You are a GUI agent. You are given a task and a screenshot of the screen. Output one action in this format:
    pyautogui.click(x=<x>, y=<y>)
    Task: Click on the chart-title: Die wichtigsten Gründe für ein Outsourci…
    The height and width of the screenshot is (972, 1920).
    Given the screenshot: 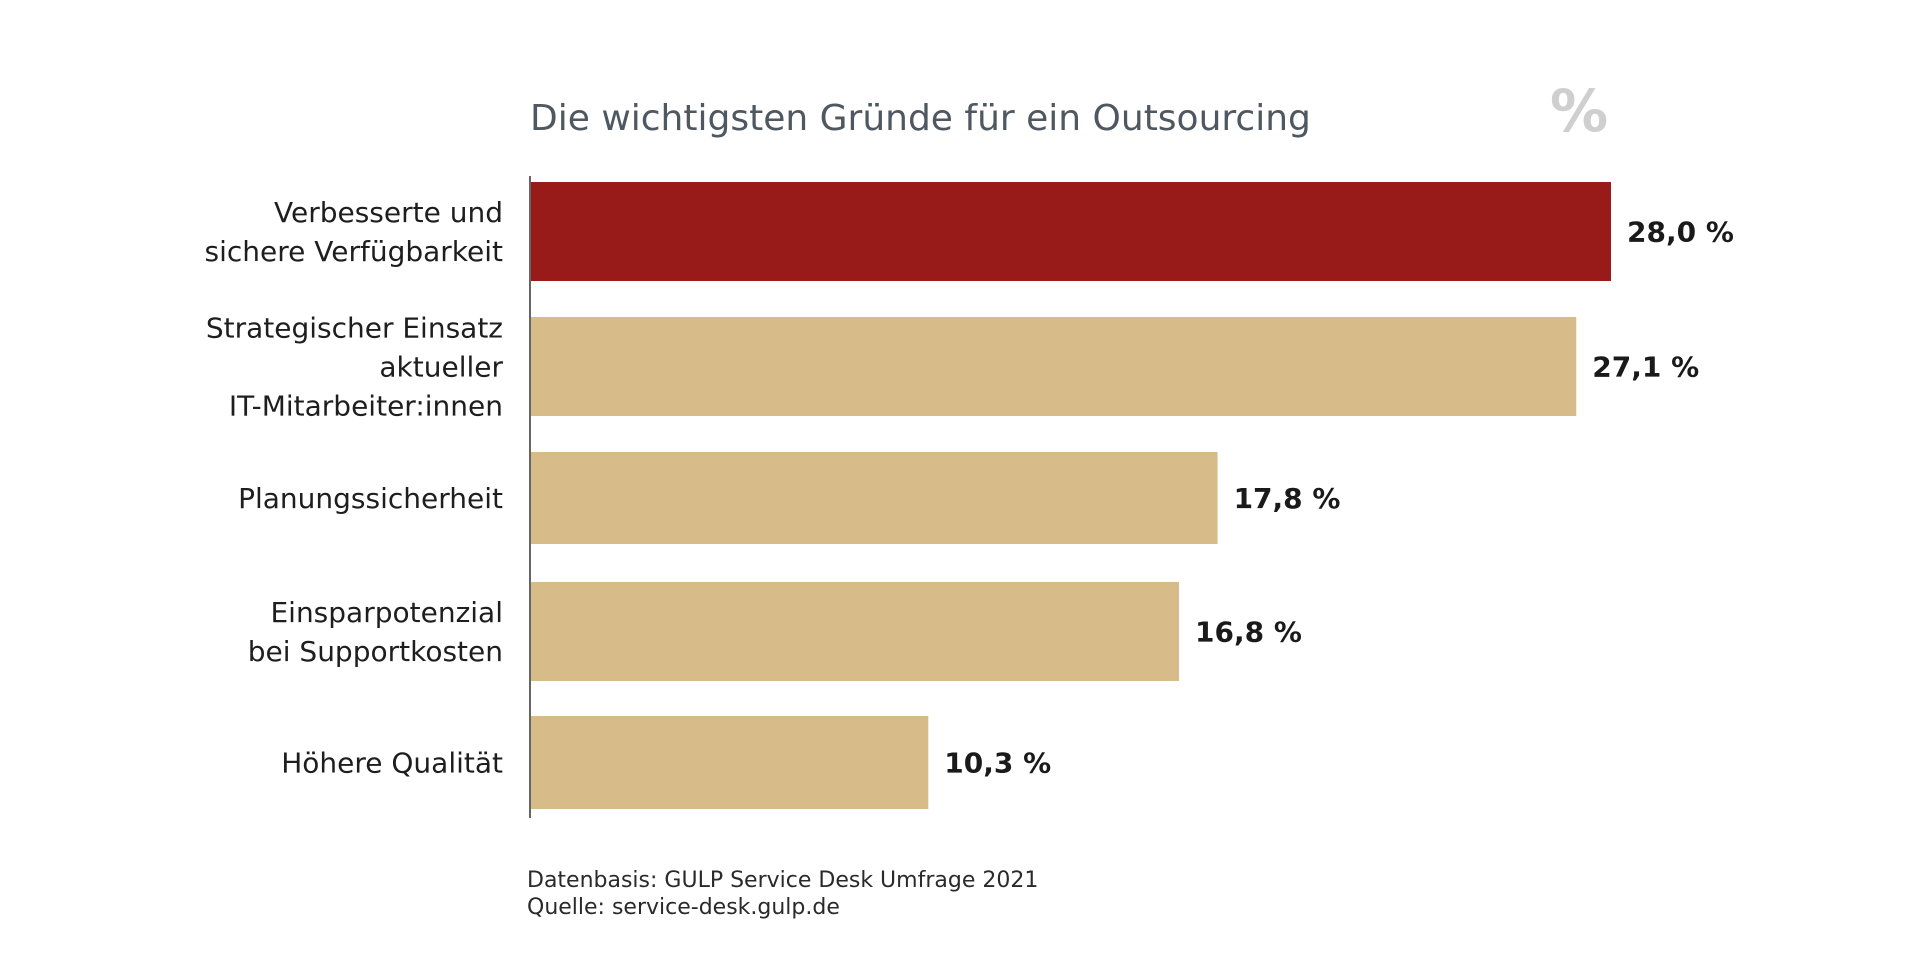 What is the action you would take?
    pyautogui.click(x=920, y=118)
    